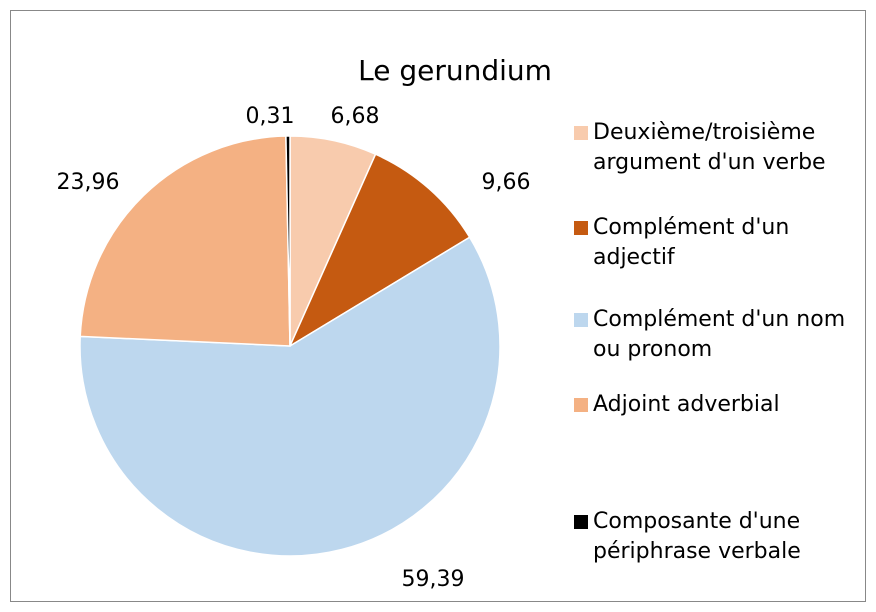  I want to click on data-label: 0,31, so click(270, 116).